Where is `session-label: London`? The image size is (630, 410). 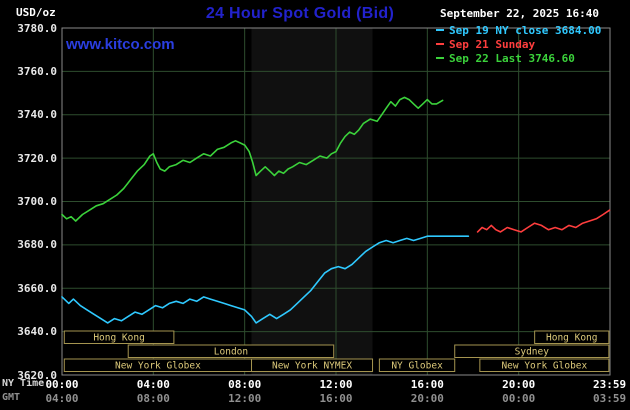
session-label: London is located at coordinates (231, 352).